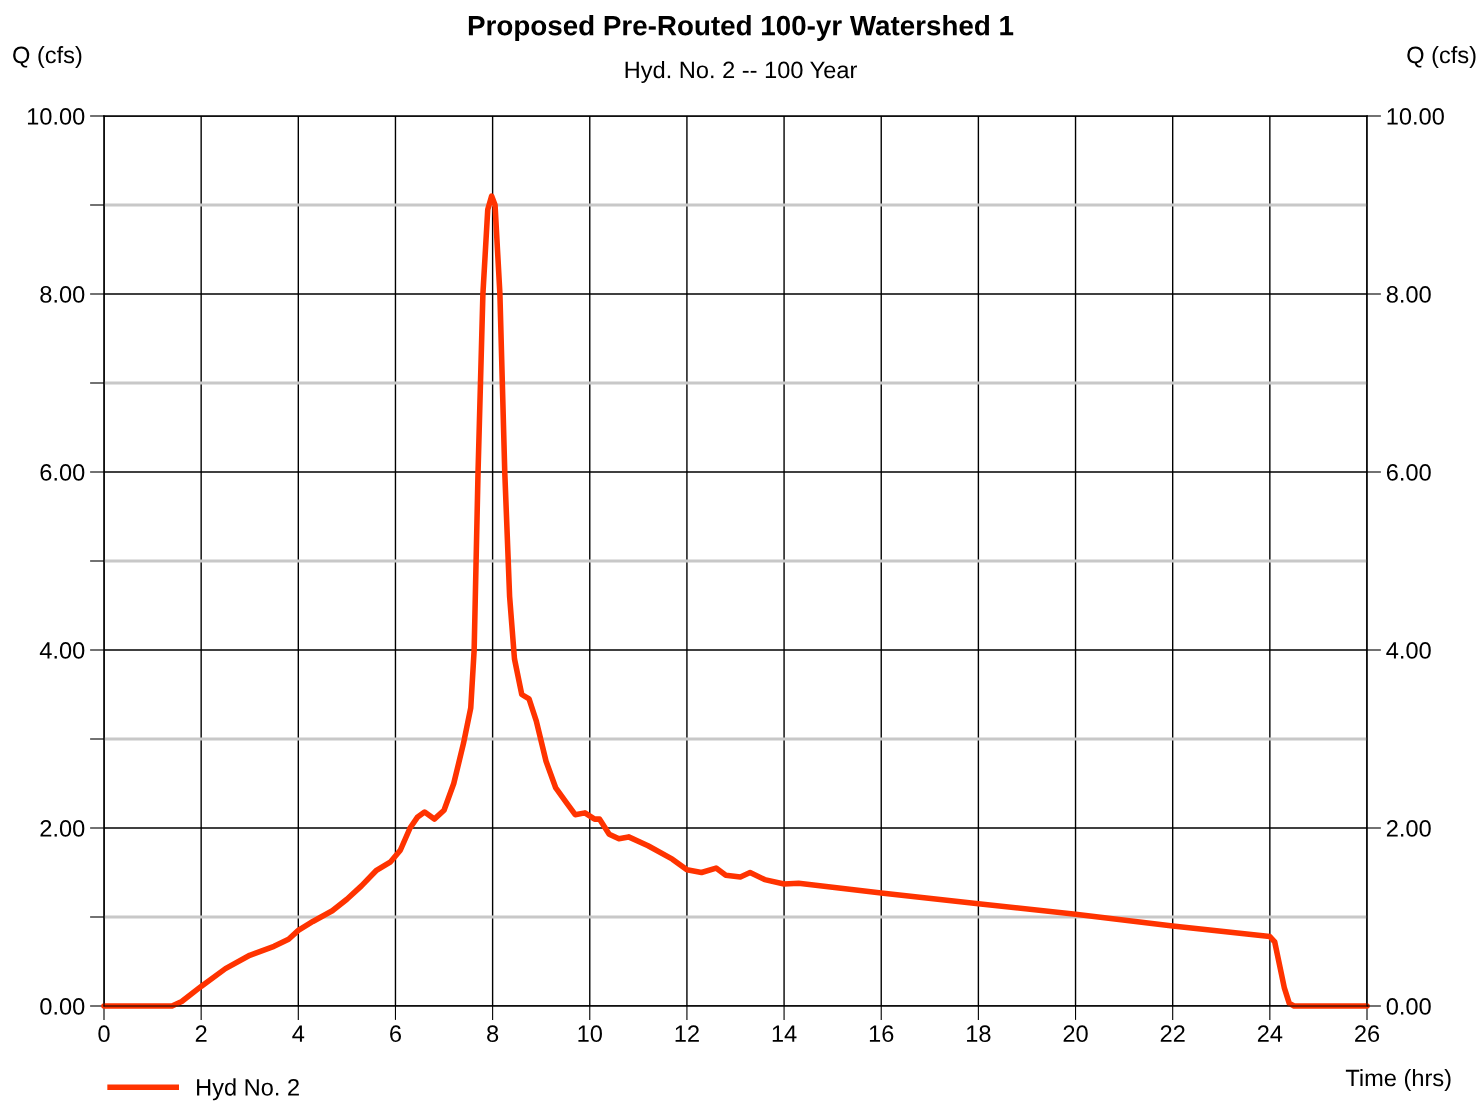  Describe the element at coordinates (104, 1034) in the screenshot. I see `x-tick-label: 0` at that location.